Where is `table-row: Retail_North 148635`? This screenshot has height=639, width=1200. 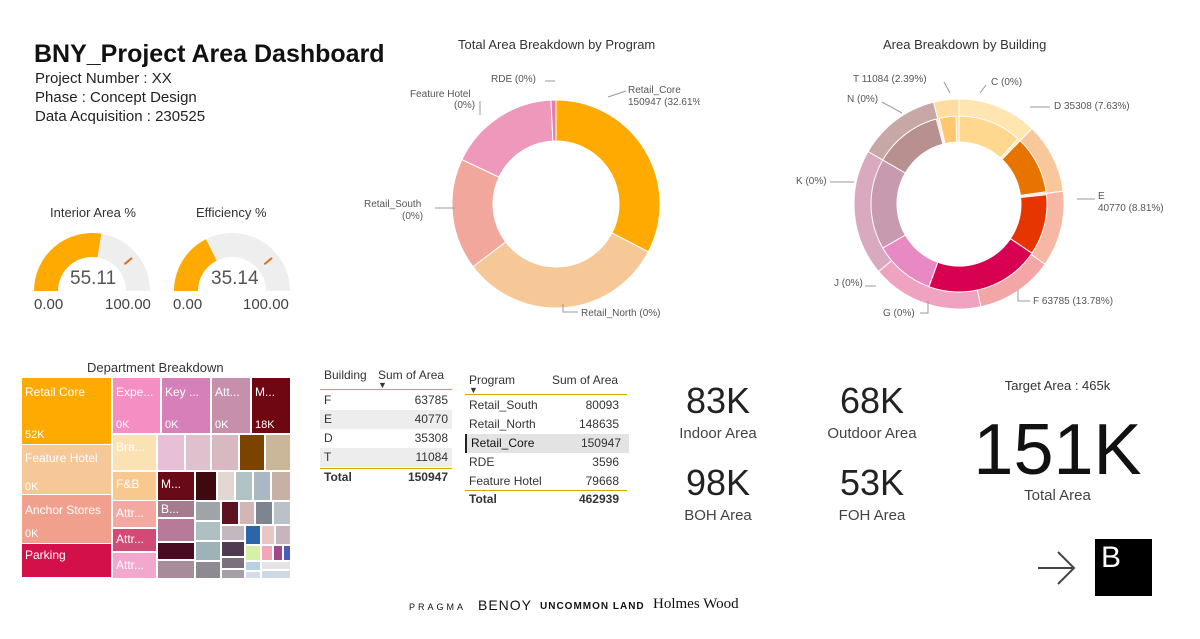
table-row: Retail_North 148635 is located at coordinates (546, 424).